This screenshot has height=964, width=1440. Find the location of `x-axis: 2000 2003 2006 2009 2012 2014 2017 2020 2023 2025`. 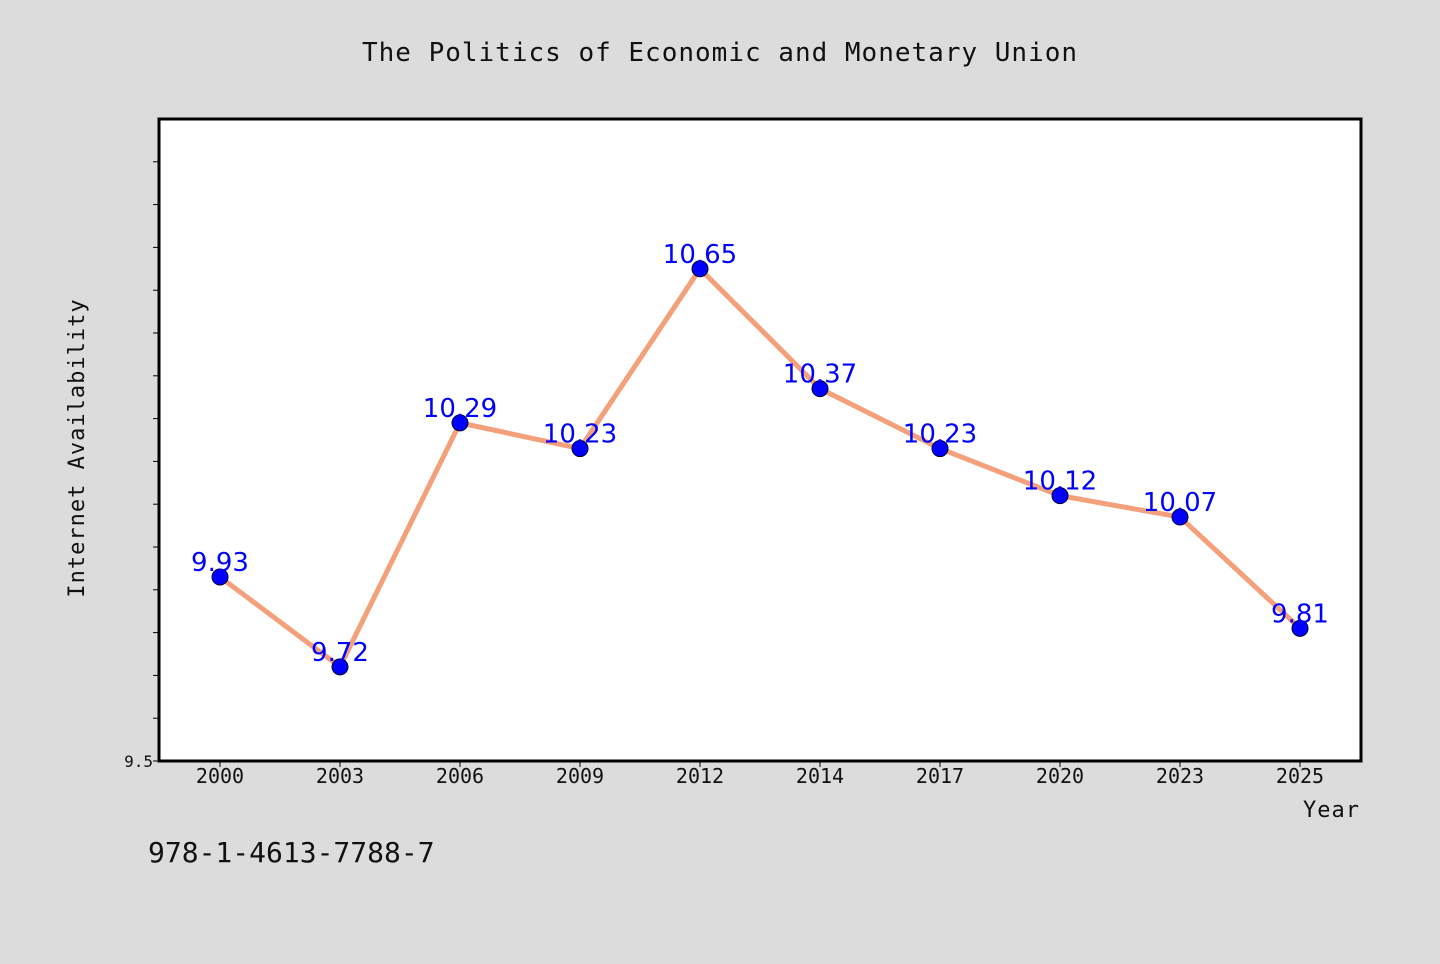

x-axis: 2000 2003 2006 2009 2012 2014 2017 2020 2023 2025 is located at coordinates (760, 774).